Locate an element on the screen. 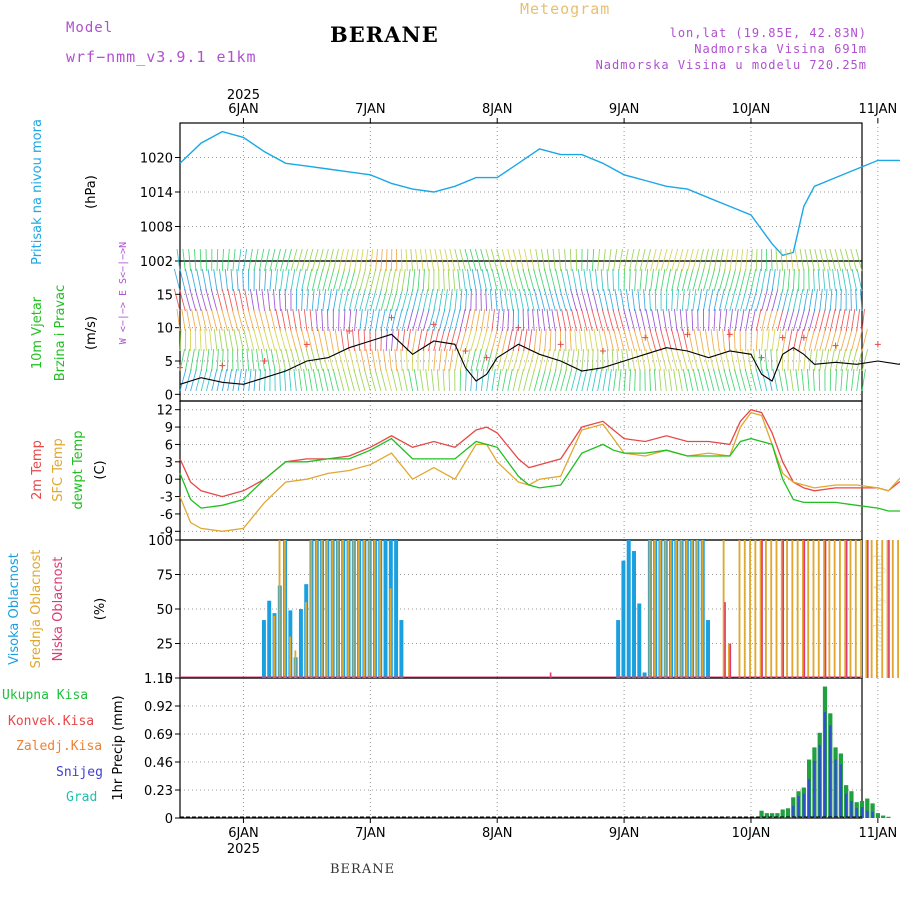 The width and height of the screenshot is (900, 900). year-label-top: 2025 is located at coordinates (243, 95).